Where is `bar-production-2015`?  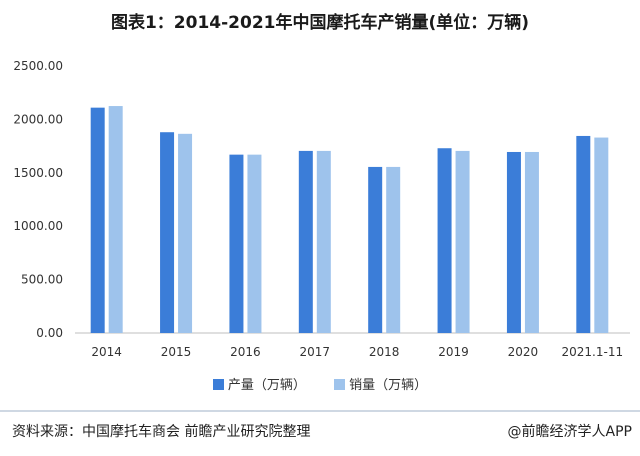 bar-production-2015 is located at coordinates (167, 232).